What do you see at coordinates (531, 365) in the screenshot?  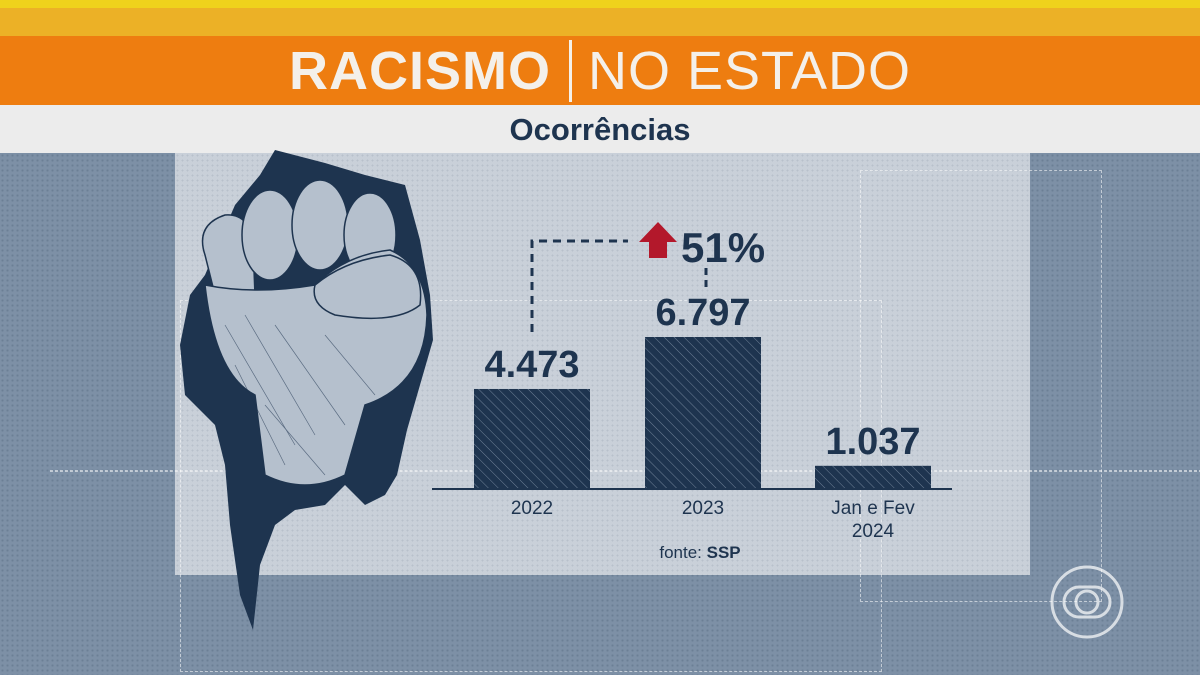 I see `value-label: 4.473` at bounding box center [531, 365].